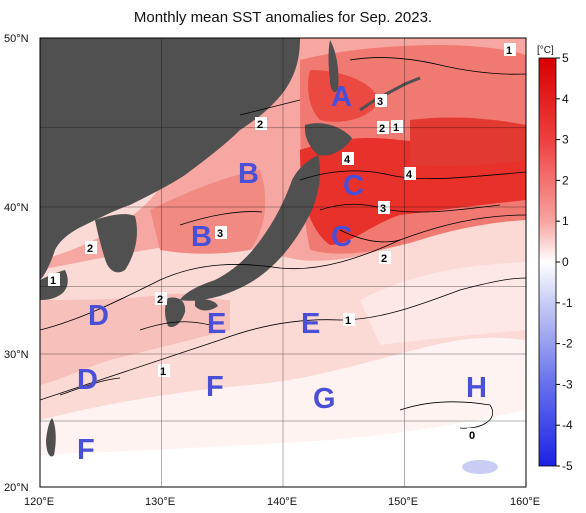 The image size is (586, 513). Describe the element at coordinates (565, 58) in the screenshot. I see `colorbar-tick-label: 5` at that location.